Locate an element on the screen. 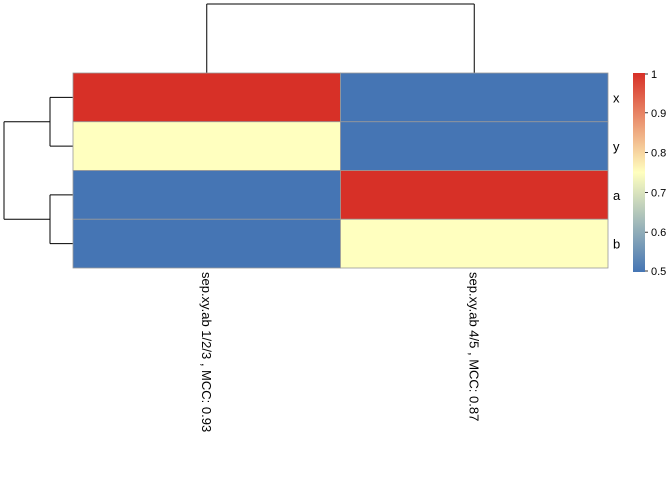 The image size is (672, 480). legend-tick-label: 0.7 is located at coordinates (658, 193).